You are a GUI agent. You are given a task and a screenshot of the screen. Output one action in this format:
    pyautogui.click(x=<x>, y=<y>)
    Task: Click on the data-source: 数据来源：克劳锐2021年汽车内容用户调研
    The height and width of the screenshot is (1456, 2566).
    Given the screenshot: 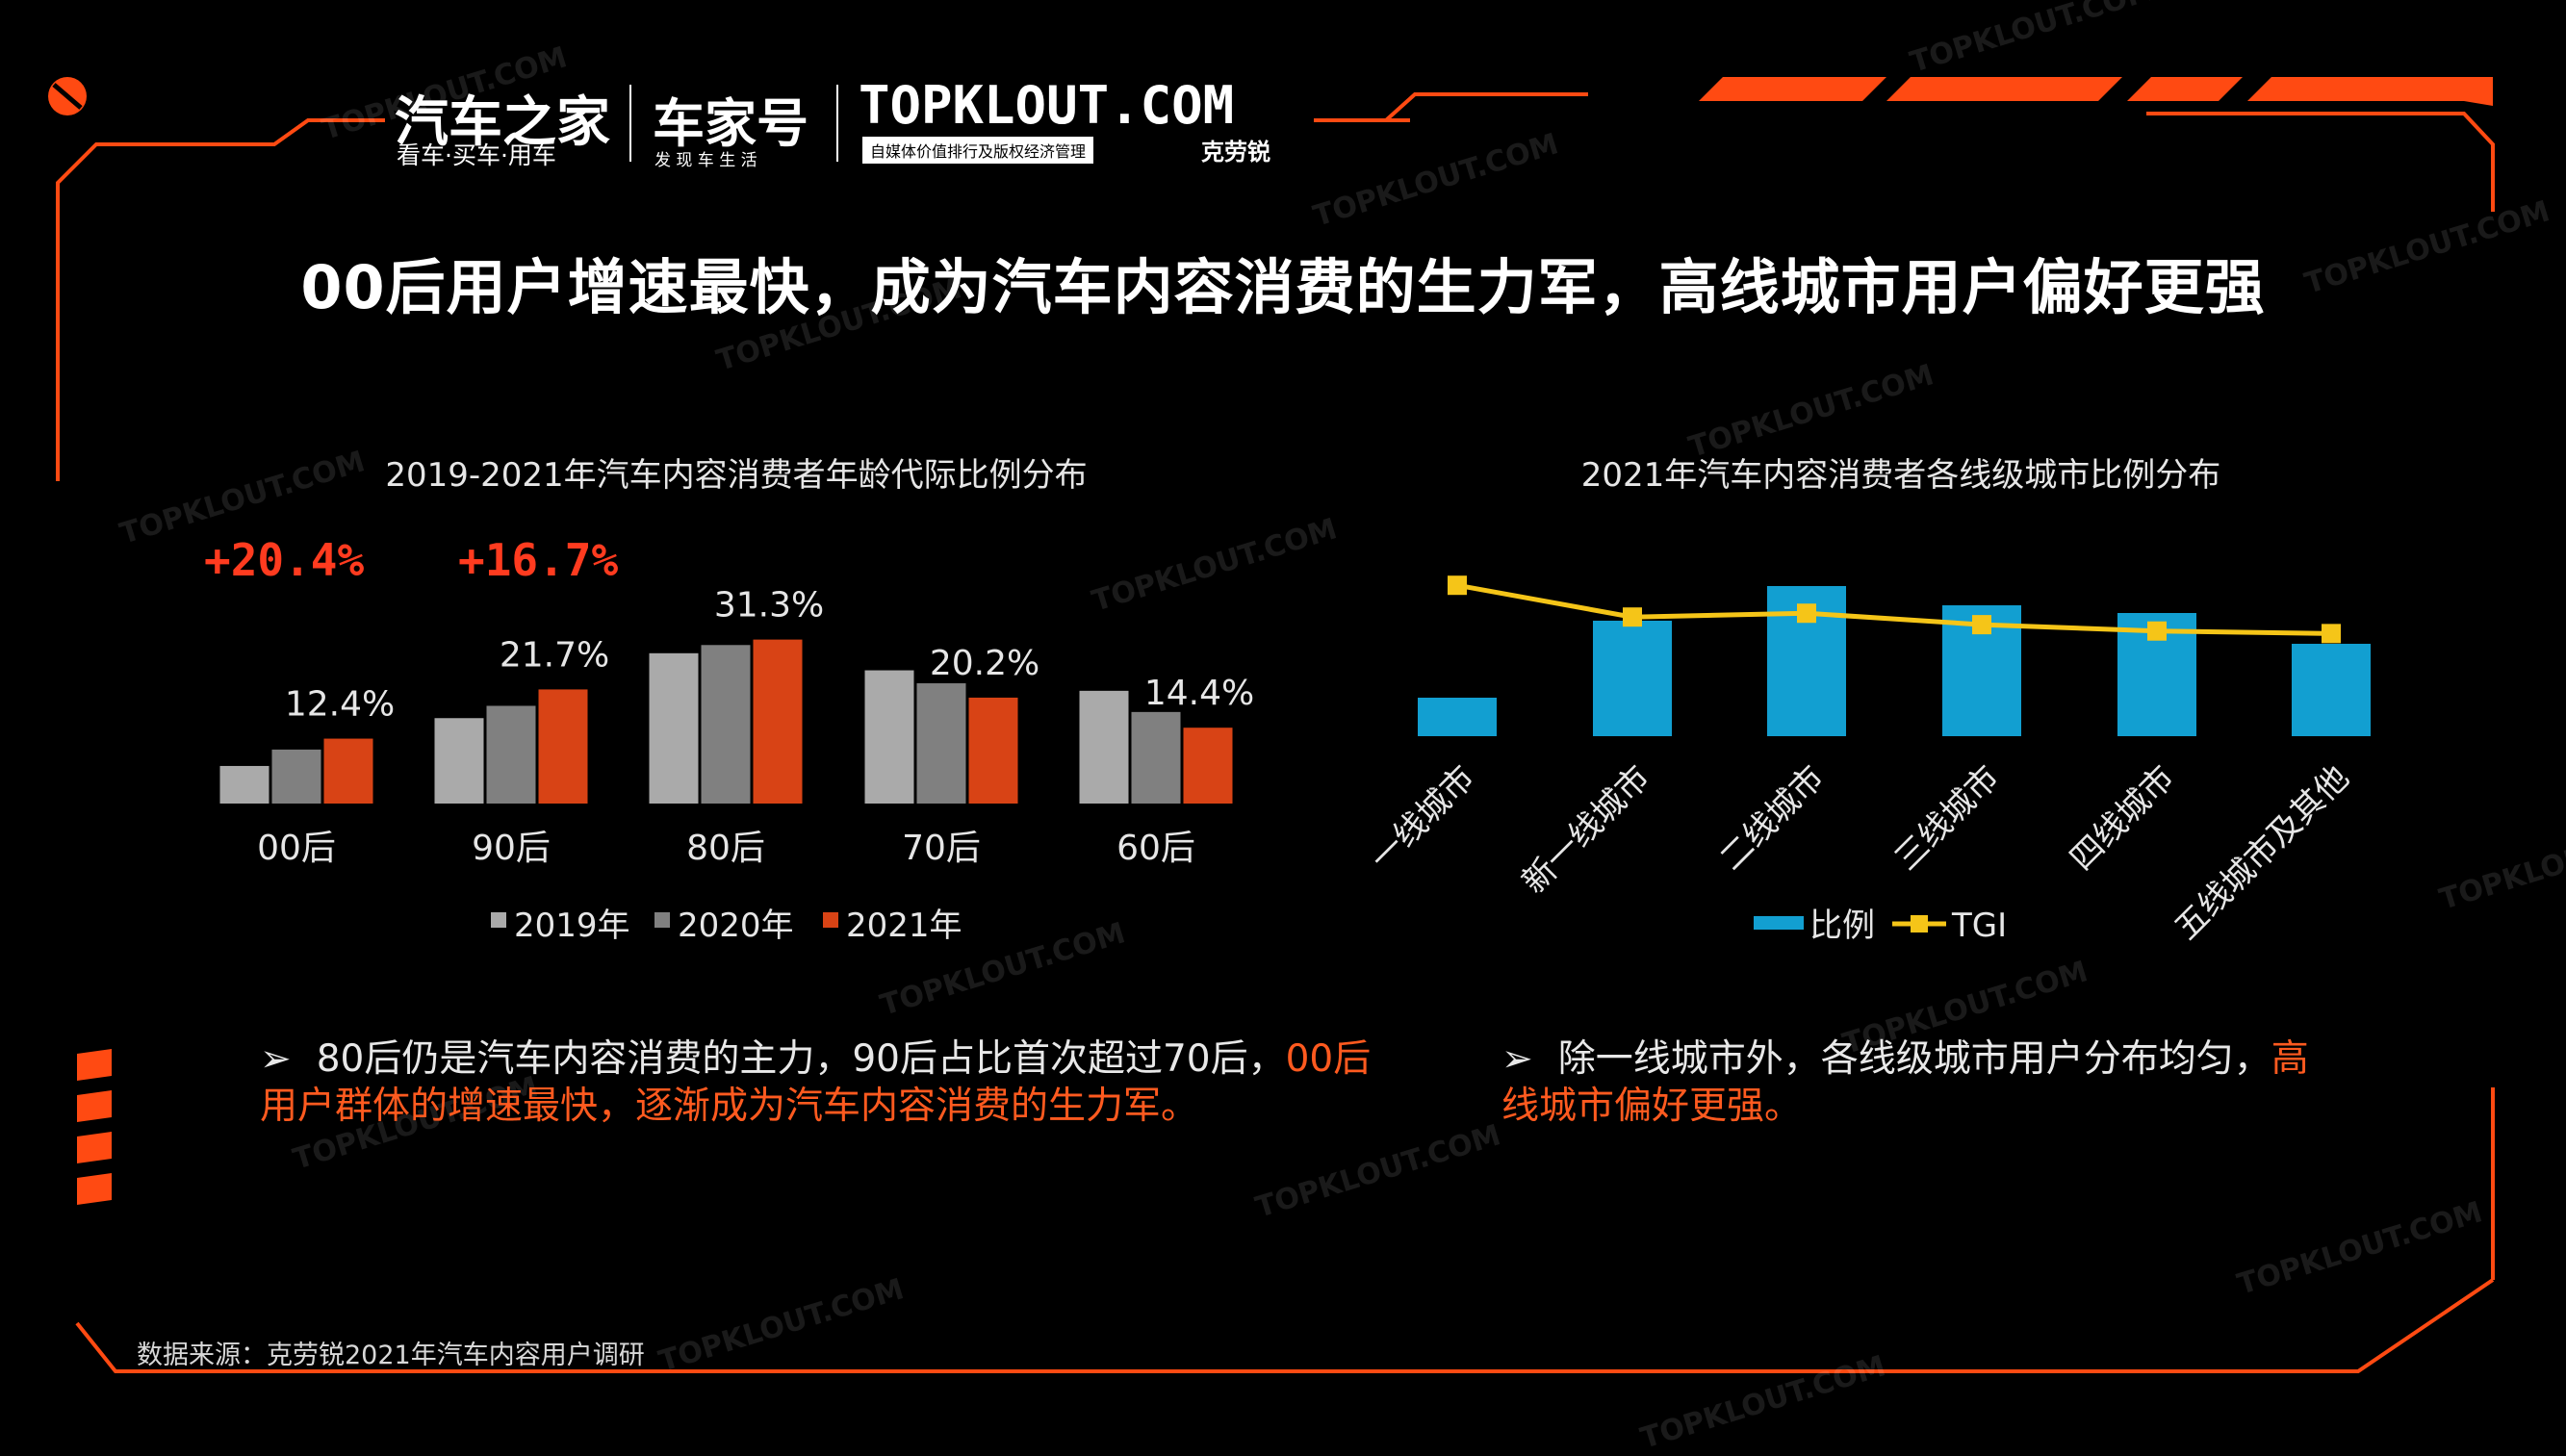 What is the action you would take?
    pyautogui.click(x=391, y=1356)
    